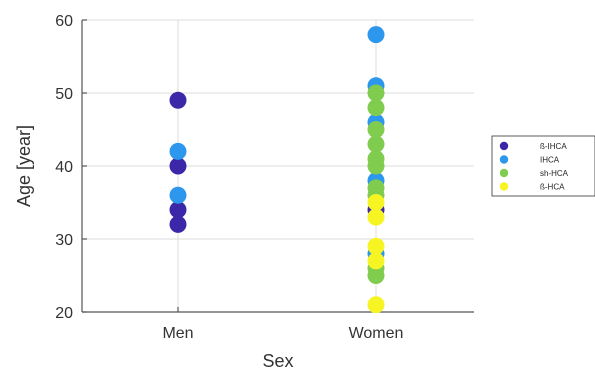  Describe the element at coordinates (64, 21) in the screenshot. I see `y-tick-label: 60` at that location.